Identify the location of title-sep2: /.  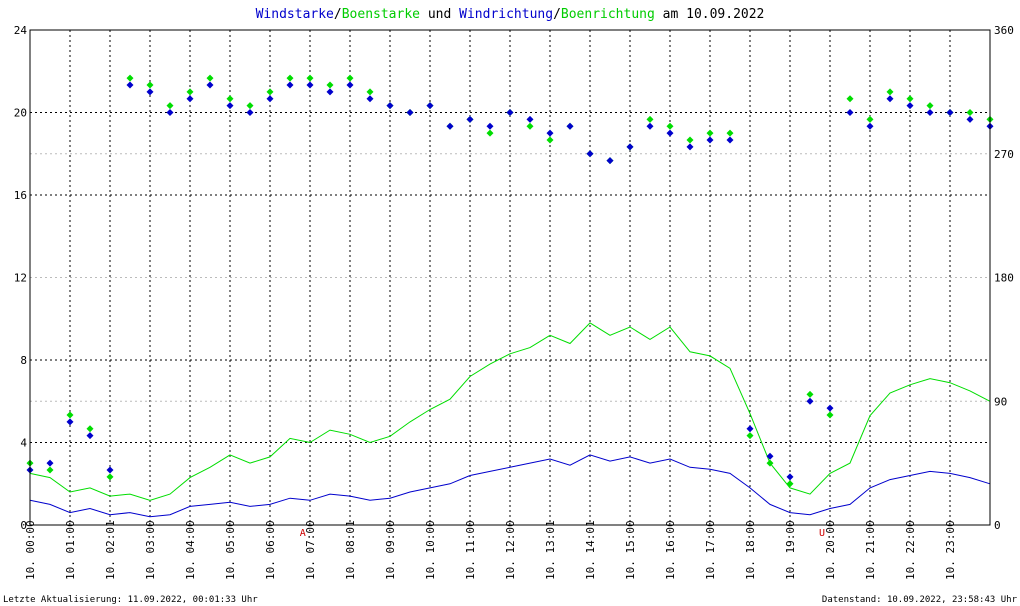
(557, 14).